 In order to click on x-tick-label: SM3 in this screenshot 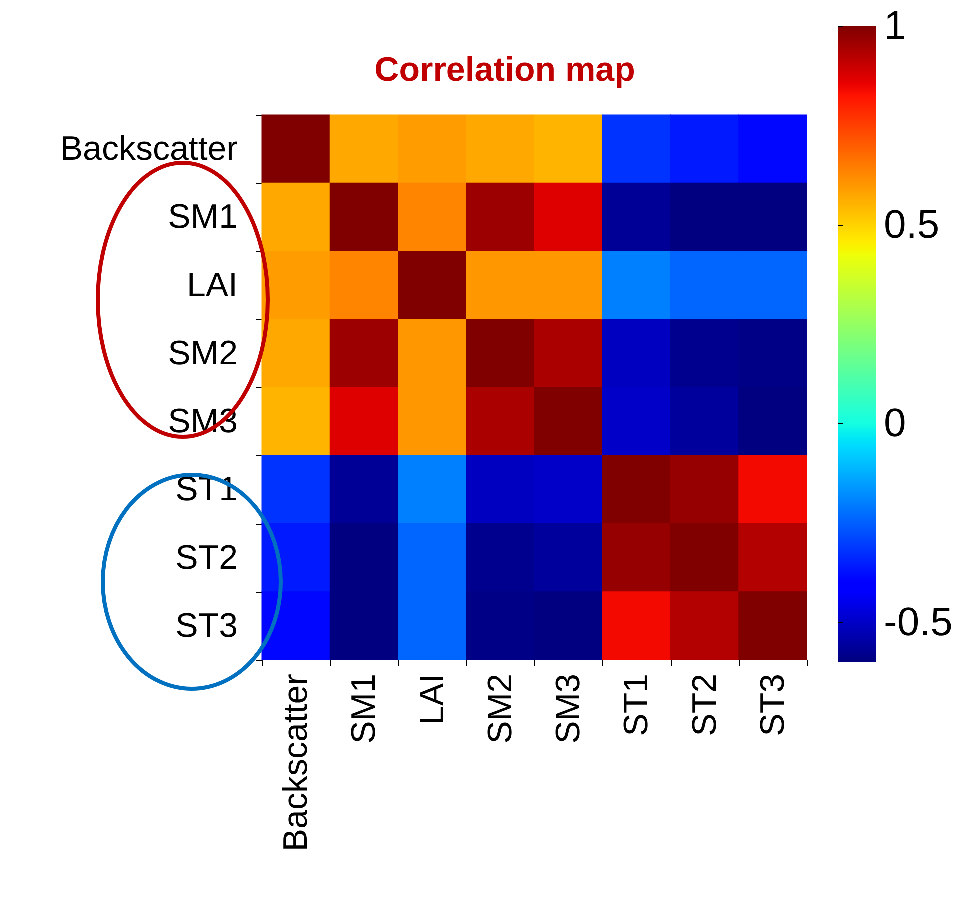, I will do `click(569, 709)`.